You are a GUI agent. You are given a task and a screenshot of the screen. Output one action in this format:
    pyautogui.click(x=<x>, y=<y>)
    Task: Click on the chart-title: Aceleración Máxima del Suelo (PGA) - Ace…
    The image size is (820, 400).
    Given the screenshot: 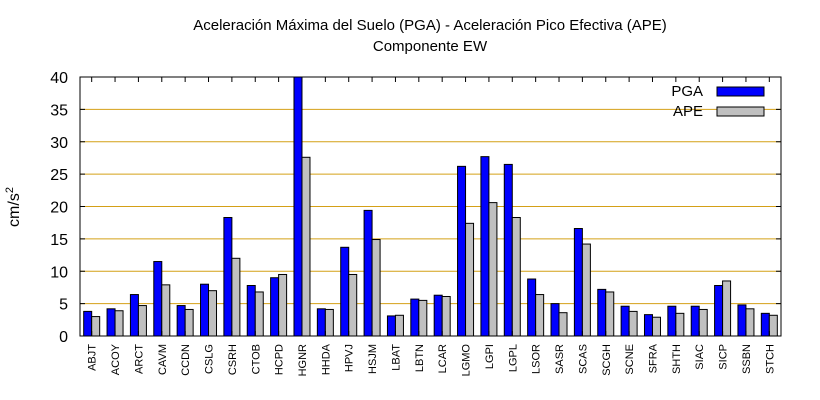 What is the action you would take?
    pyautogui.click(x=430, y=25)
    